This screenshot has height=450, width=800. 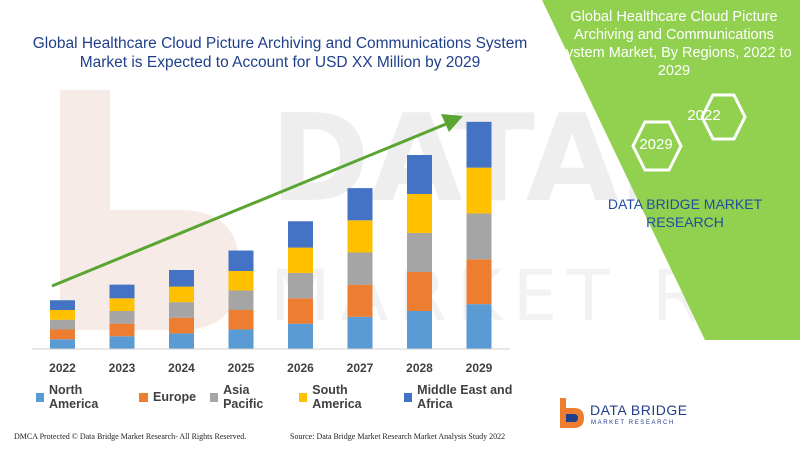 What do you see at coordinates (122, 368) in the screenshot?
I see `x-tick-label-2023: 2023` at bounding box center [122, 368].